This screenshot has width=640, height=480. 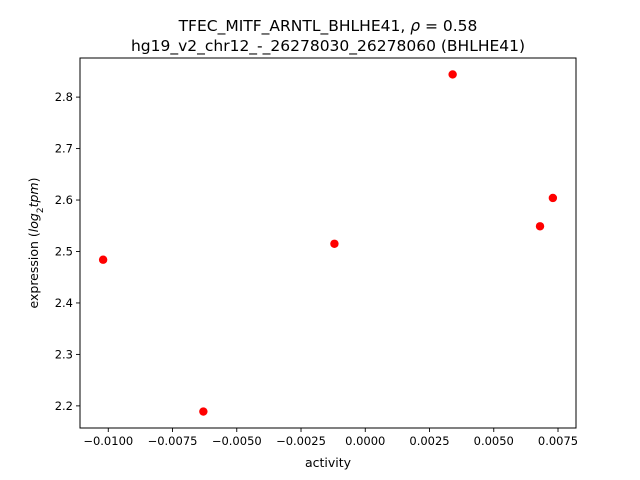 What do you see at coordinates (237, 441) in the screenshot?
I see `x-tick-label-2: −0.0050` at bounding box center [237, 441].